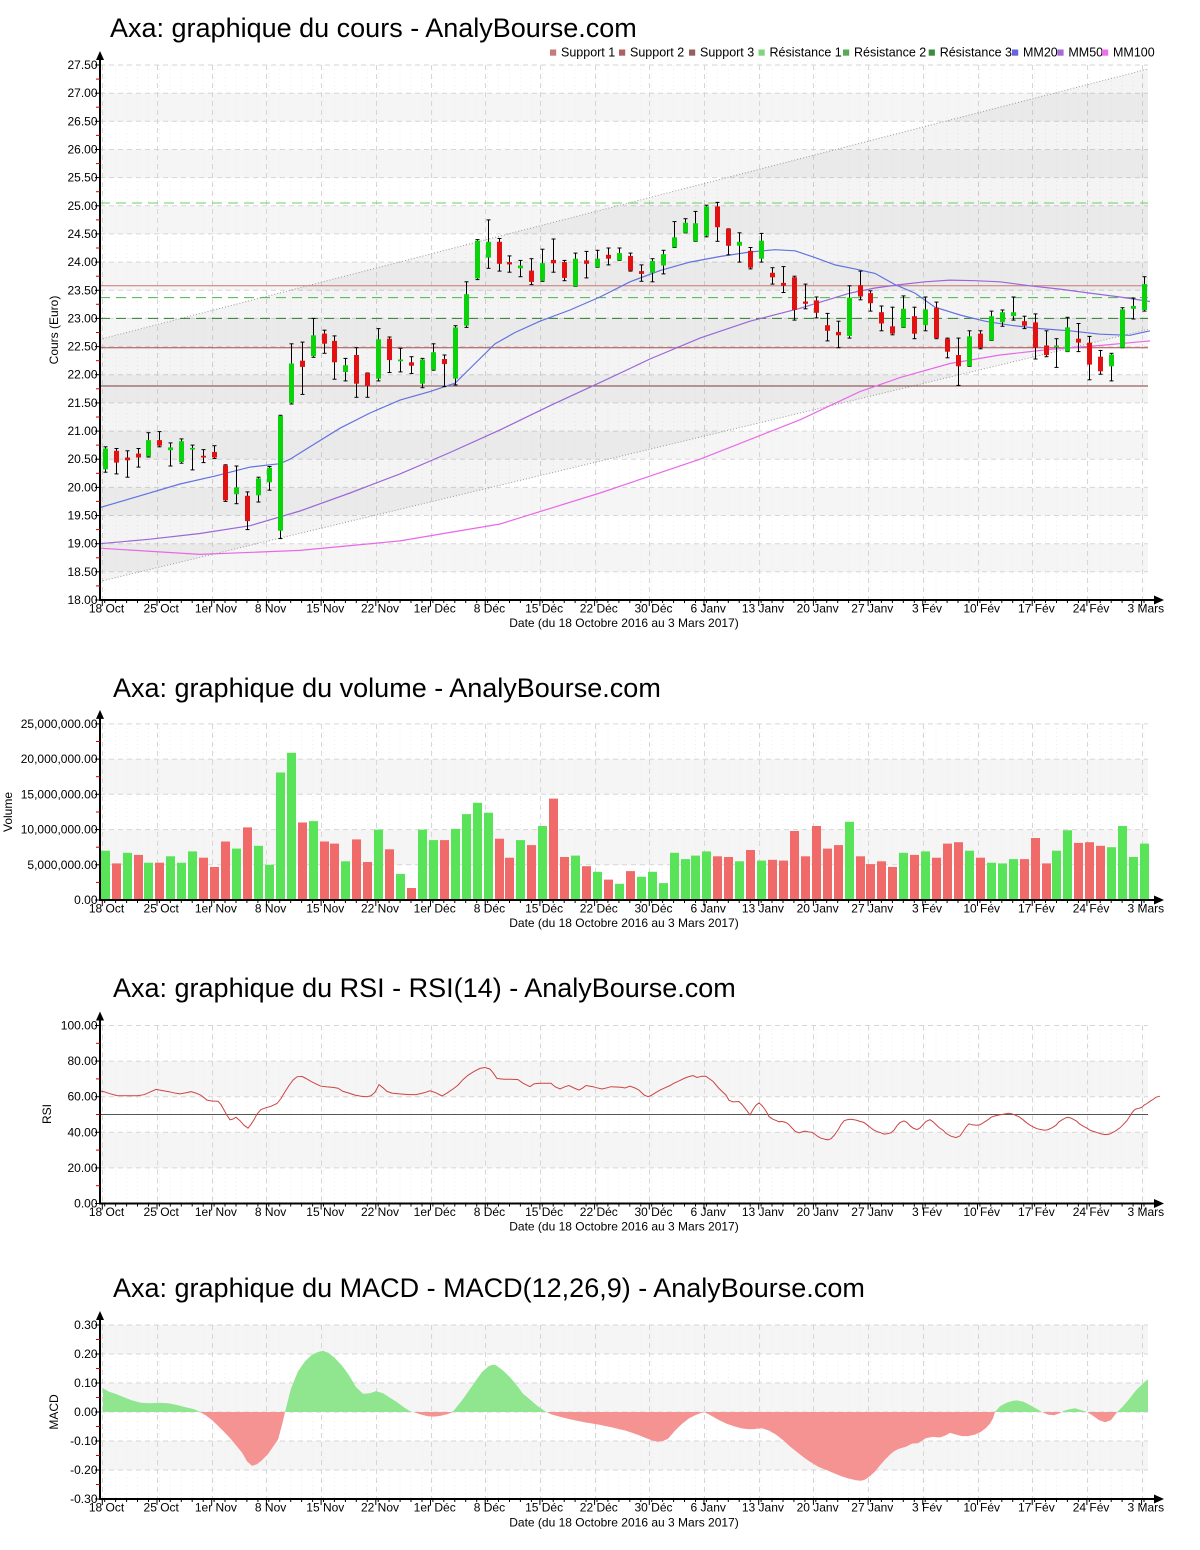  Describe the element at coordinates (59, 724) in the screenshot. I see `svg-text: 25,000,000.00` at that location.